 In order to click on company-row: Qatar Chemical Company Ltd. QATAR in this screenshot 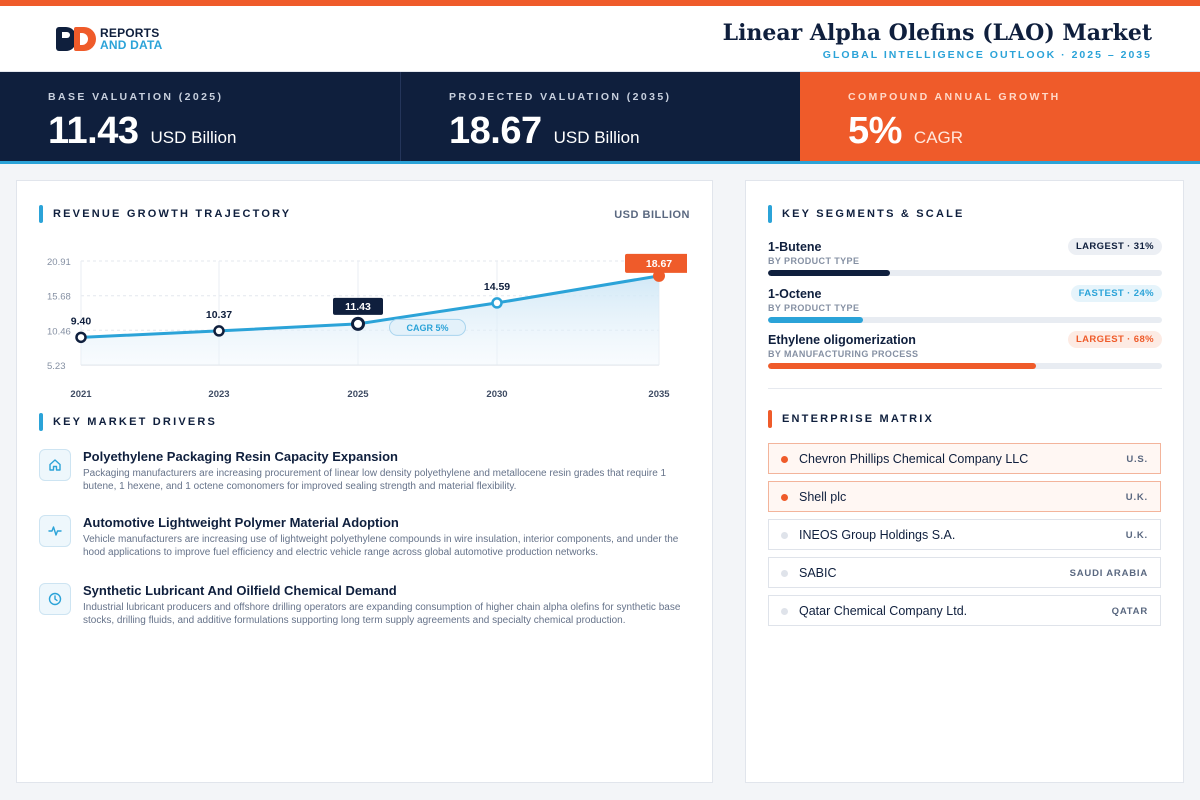, I will do `click(964, 610)`.